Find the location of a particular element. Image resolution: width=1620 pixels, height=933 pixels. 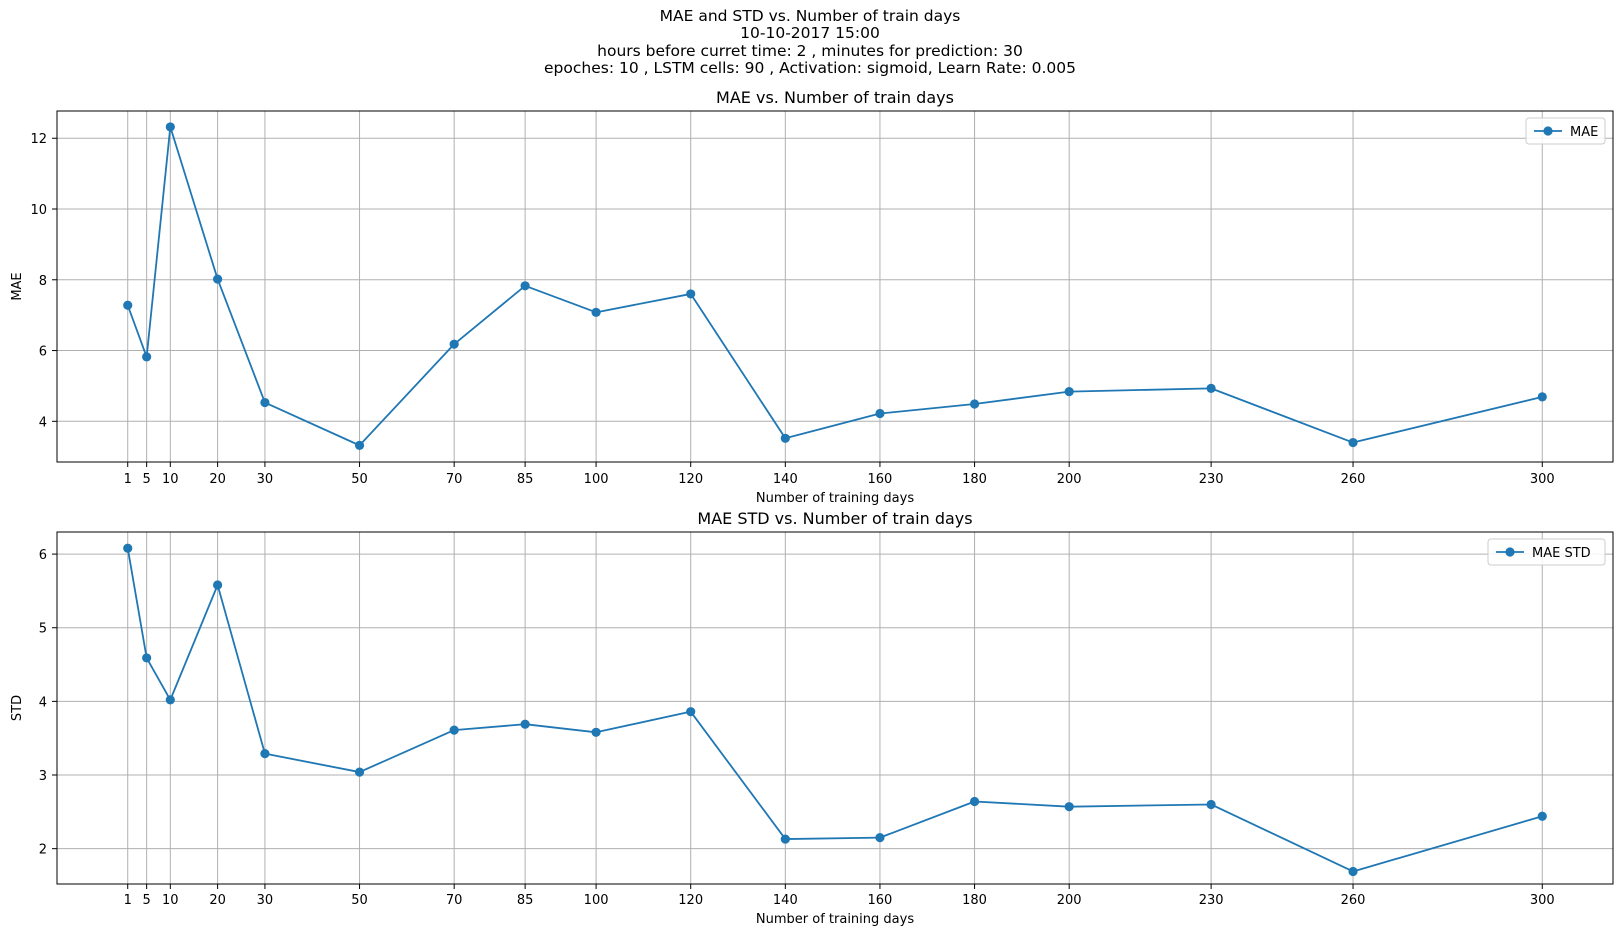

suptitle-line: 10-10-2017 15:00 is located at coordinates (810, 33).